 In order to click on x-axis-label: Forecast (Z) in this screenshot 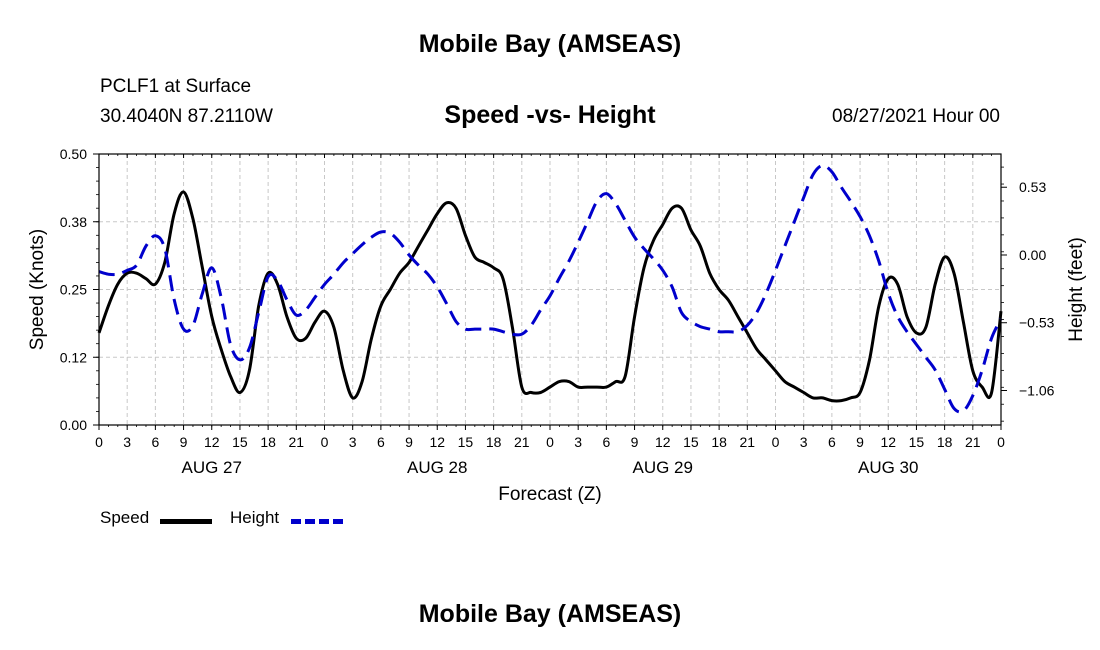, I will do `click(549, 494)`.